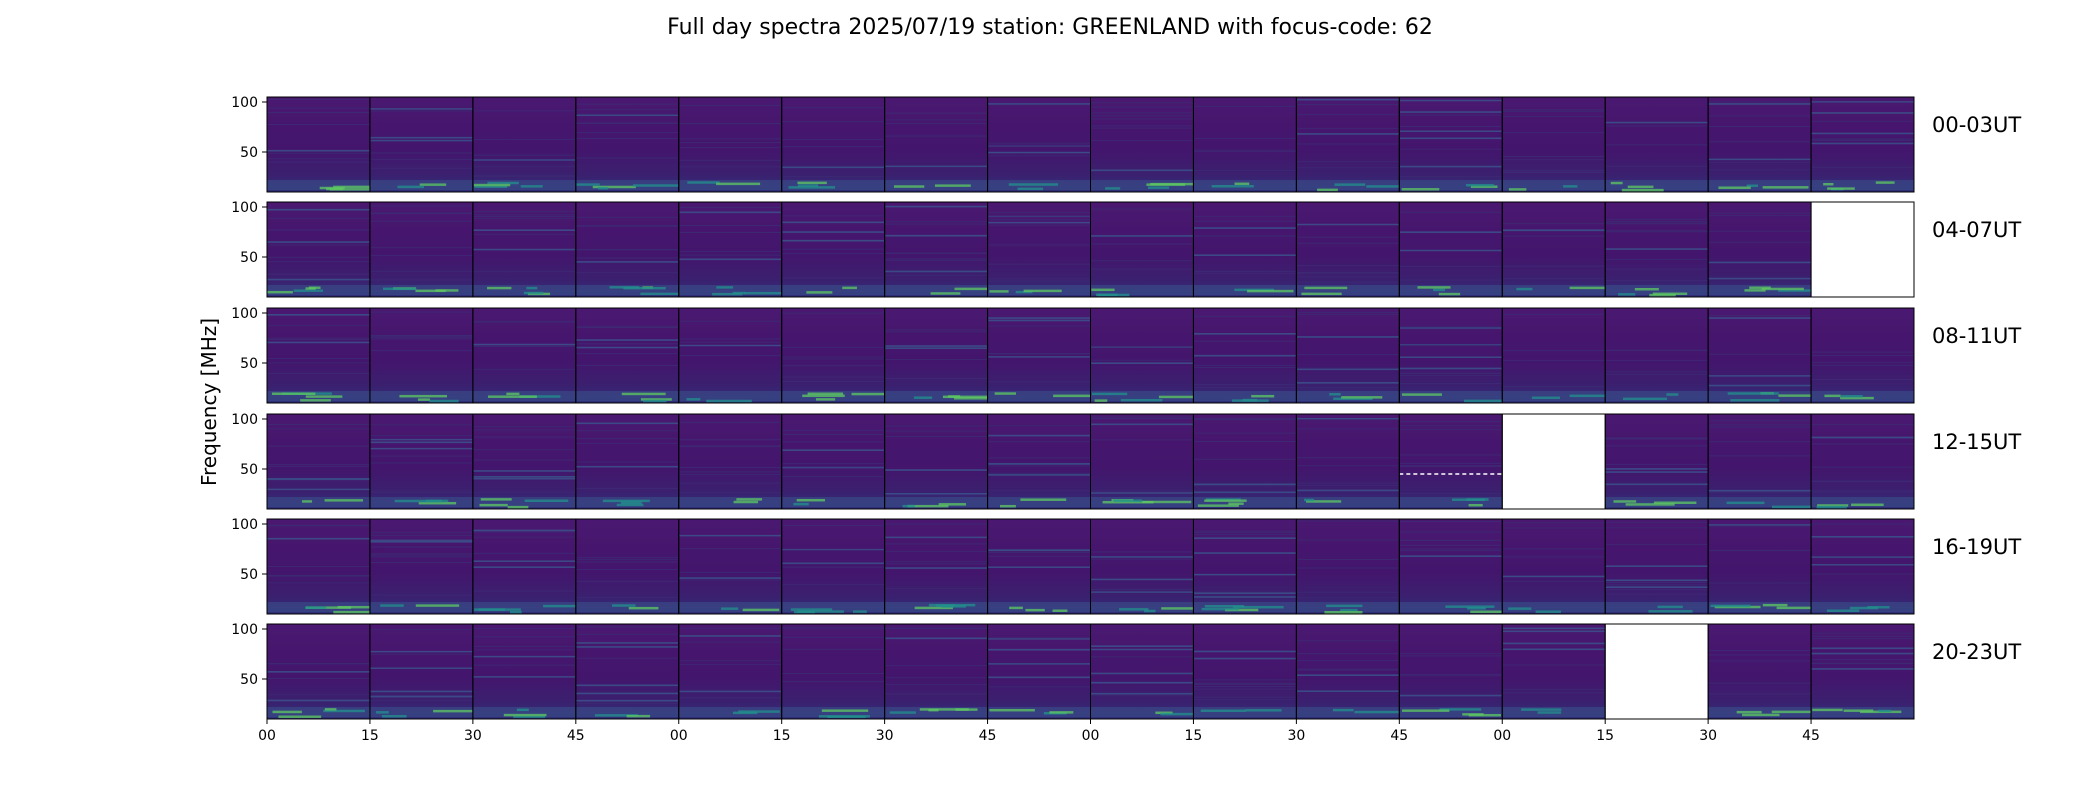  Describe the element at coordinates (370, 736) in the screenshot. I see `x-tick-label: 15` at that location.